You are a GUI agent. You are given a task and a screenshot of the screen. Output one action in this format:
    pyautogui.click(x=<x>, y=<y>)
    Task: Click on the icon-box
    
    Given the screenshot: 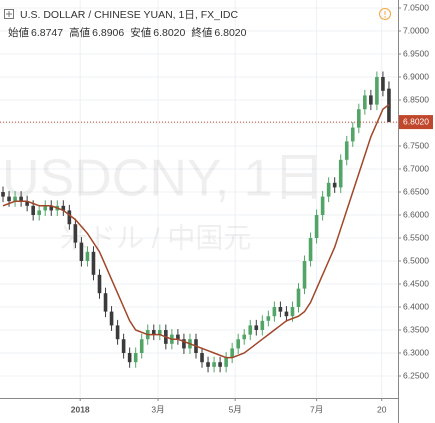 What is the action you would take?
    pyautogui.click(x=9, y=14)
    